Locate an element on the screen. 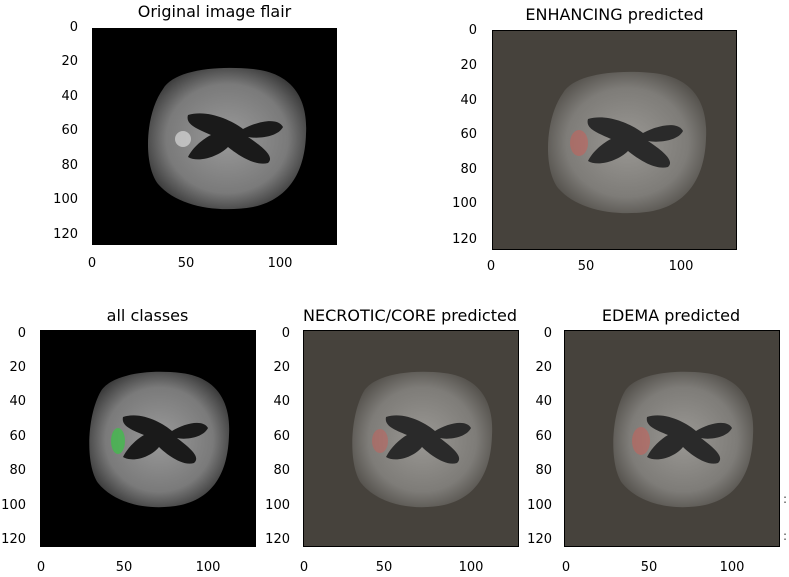 The width and height of the screenshot is (789, 577). panel-title: Original image flair is located at coordinates (214, 11).